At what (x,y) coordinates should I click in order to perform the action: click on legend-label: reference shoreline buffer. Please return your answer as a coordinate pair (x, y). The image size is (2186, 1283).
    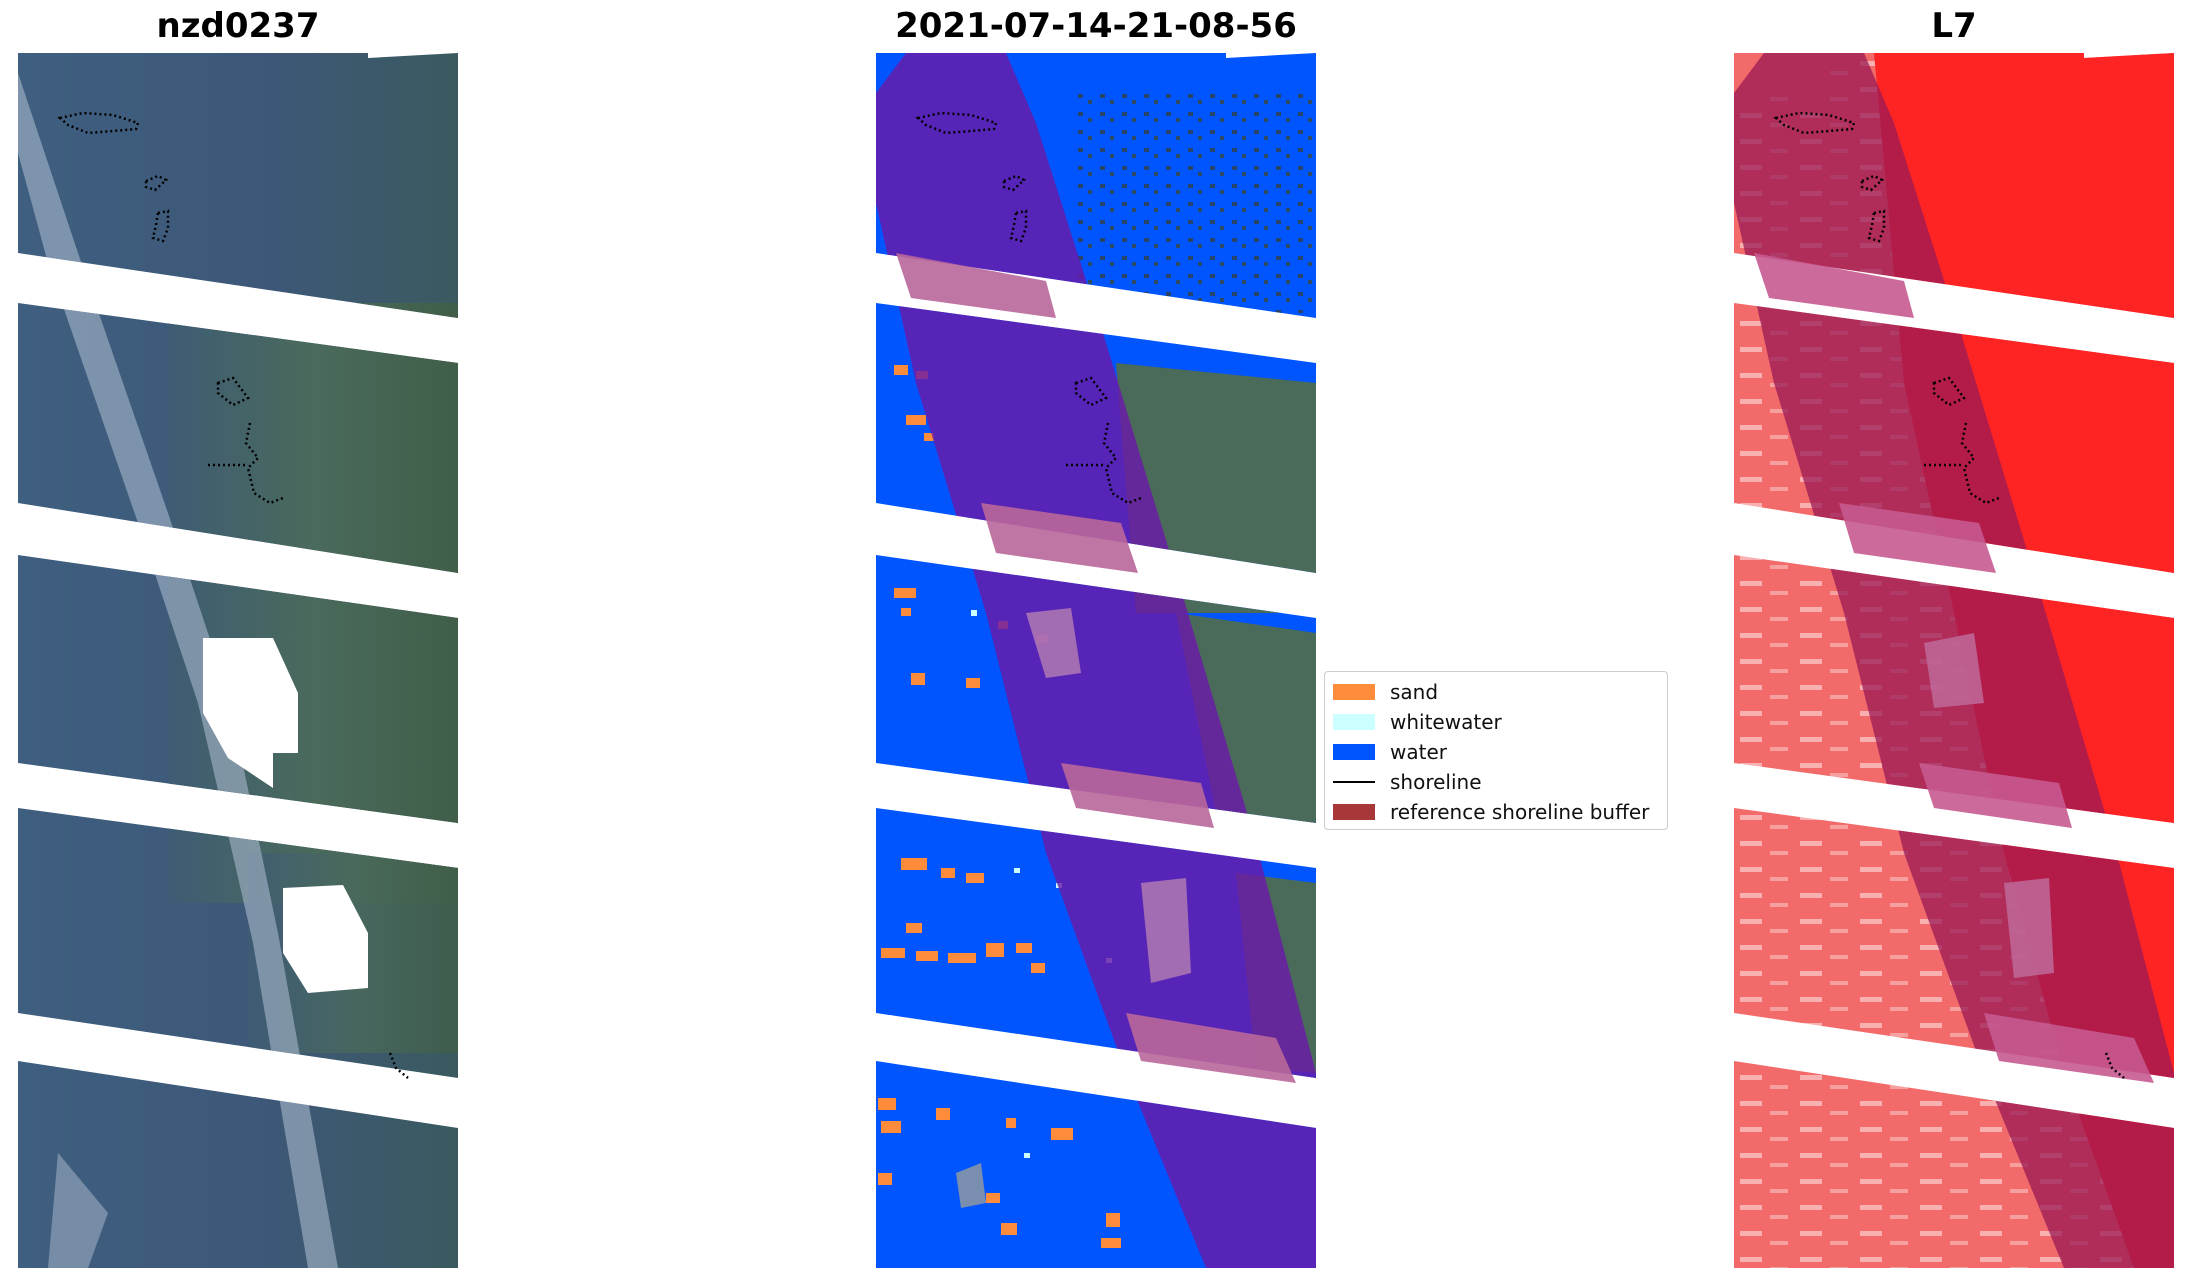
    Looking at the image, I should click on (1520, 812).